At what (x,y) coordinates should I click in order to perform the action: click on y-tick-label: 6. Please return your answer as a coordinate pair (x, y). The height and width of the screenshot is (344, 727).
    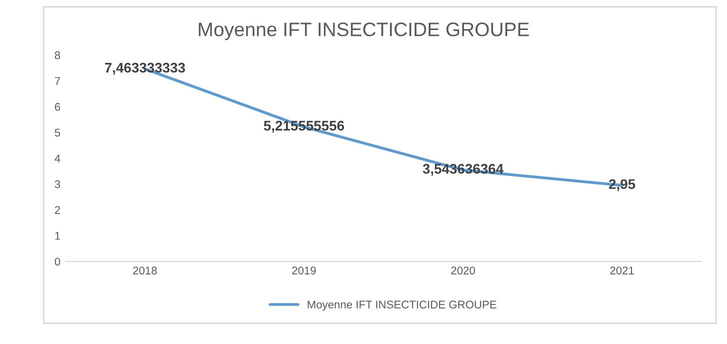
    Looking at the image, I should click on (57, 106).